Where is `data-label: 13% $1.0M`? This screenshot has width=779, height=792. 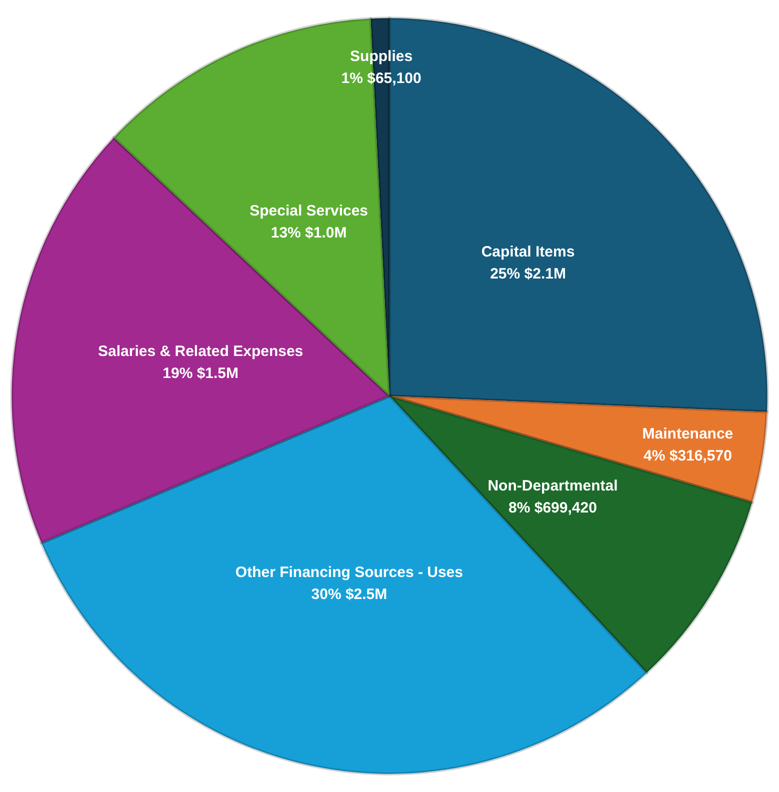
data-label: 13% $1.0M is located at coordinates (308, 233).